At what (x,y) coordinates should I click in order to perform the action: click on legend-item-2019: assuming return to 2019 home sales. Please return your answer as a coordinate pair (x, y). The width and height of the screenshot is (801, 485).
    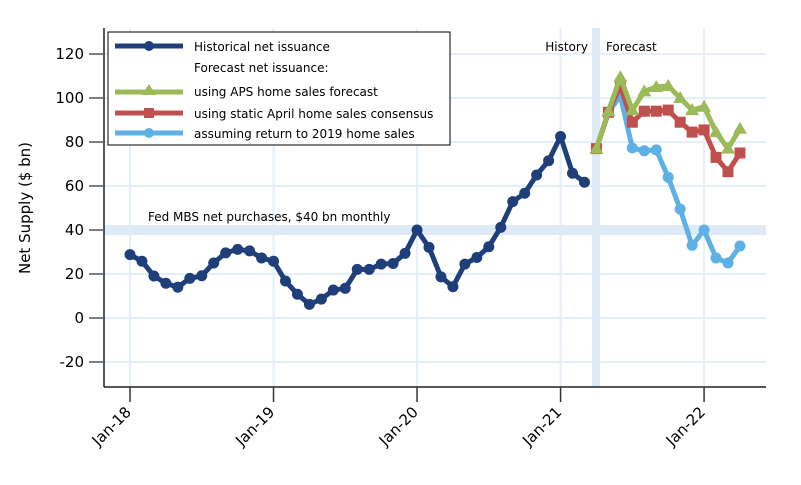
    Looking at the image, I should click on (265, 134).